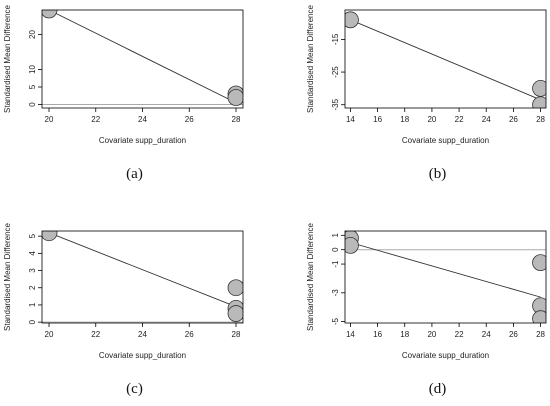 The width and height of the screenshot is (550, 406). I want to click on y-tick-label: -3, so click(335, 293).